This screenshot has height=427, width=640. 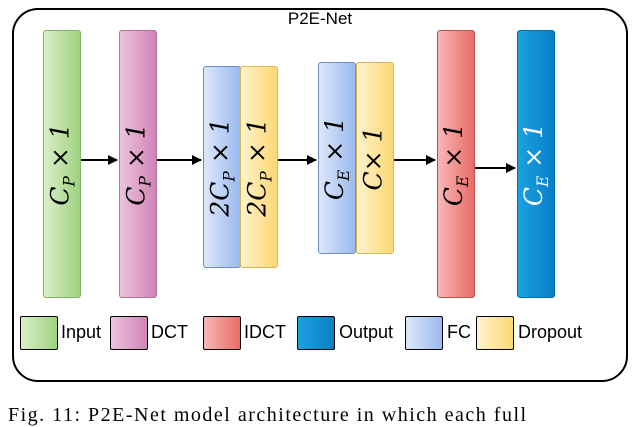 I want to click on legend-swatch-fc, so click(x=424, y=333).